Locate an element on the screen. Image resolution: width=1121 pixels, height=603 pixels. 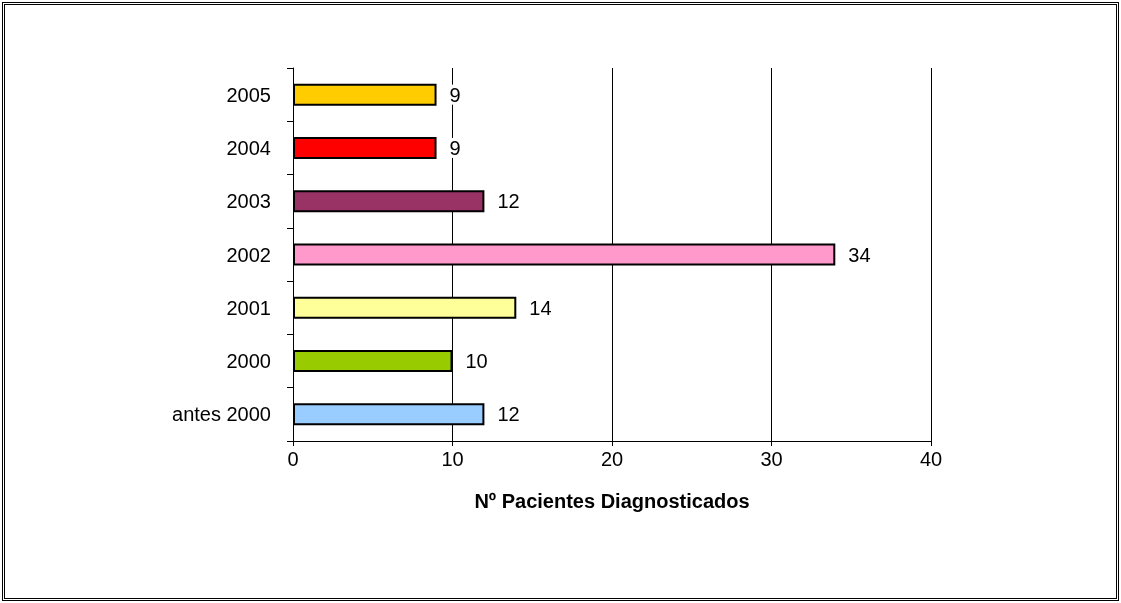
y-tick-label: 2000 is located at coordinates (248, 361).